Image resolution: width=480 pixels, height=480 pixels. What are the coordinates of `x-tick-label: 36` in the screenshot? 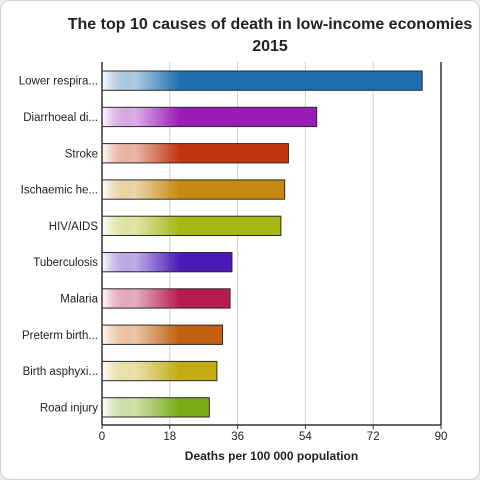 It's located at (237, 437).